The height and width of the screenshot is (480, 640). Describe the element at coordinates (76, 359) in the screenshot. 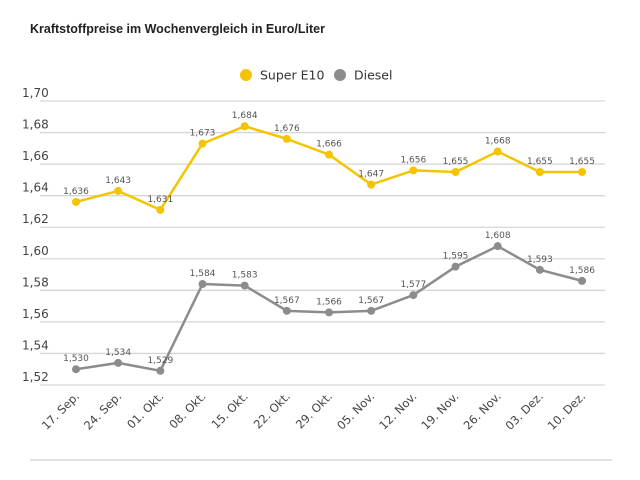

I see `data-label: 1,530` at that location.